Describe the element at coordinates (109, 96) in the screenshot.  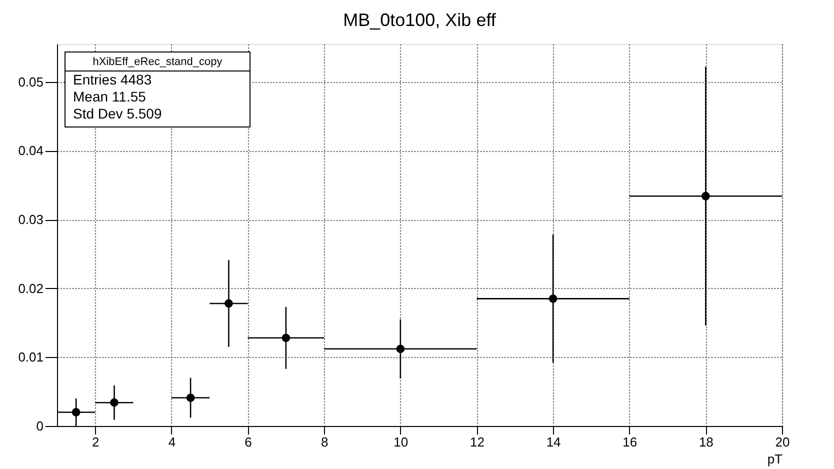
I see `annotation: Mean 11.55` at that location.